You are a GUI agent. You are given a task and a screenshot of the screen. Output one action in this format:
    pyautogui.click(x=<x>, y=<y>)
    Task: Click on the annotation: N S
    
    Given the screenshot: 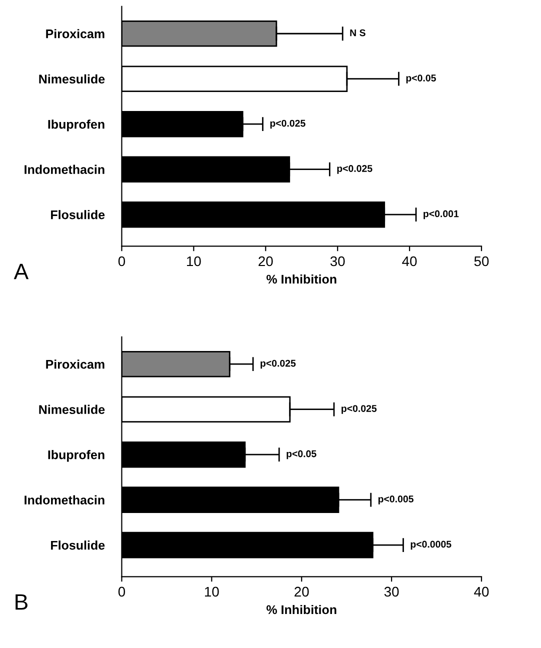 What is the action you would take?
    pyautogui.click(x=358, y=32)
    